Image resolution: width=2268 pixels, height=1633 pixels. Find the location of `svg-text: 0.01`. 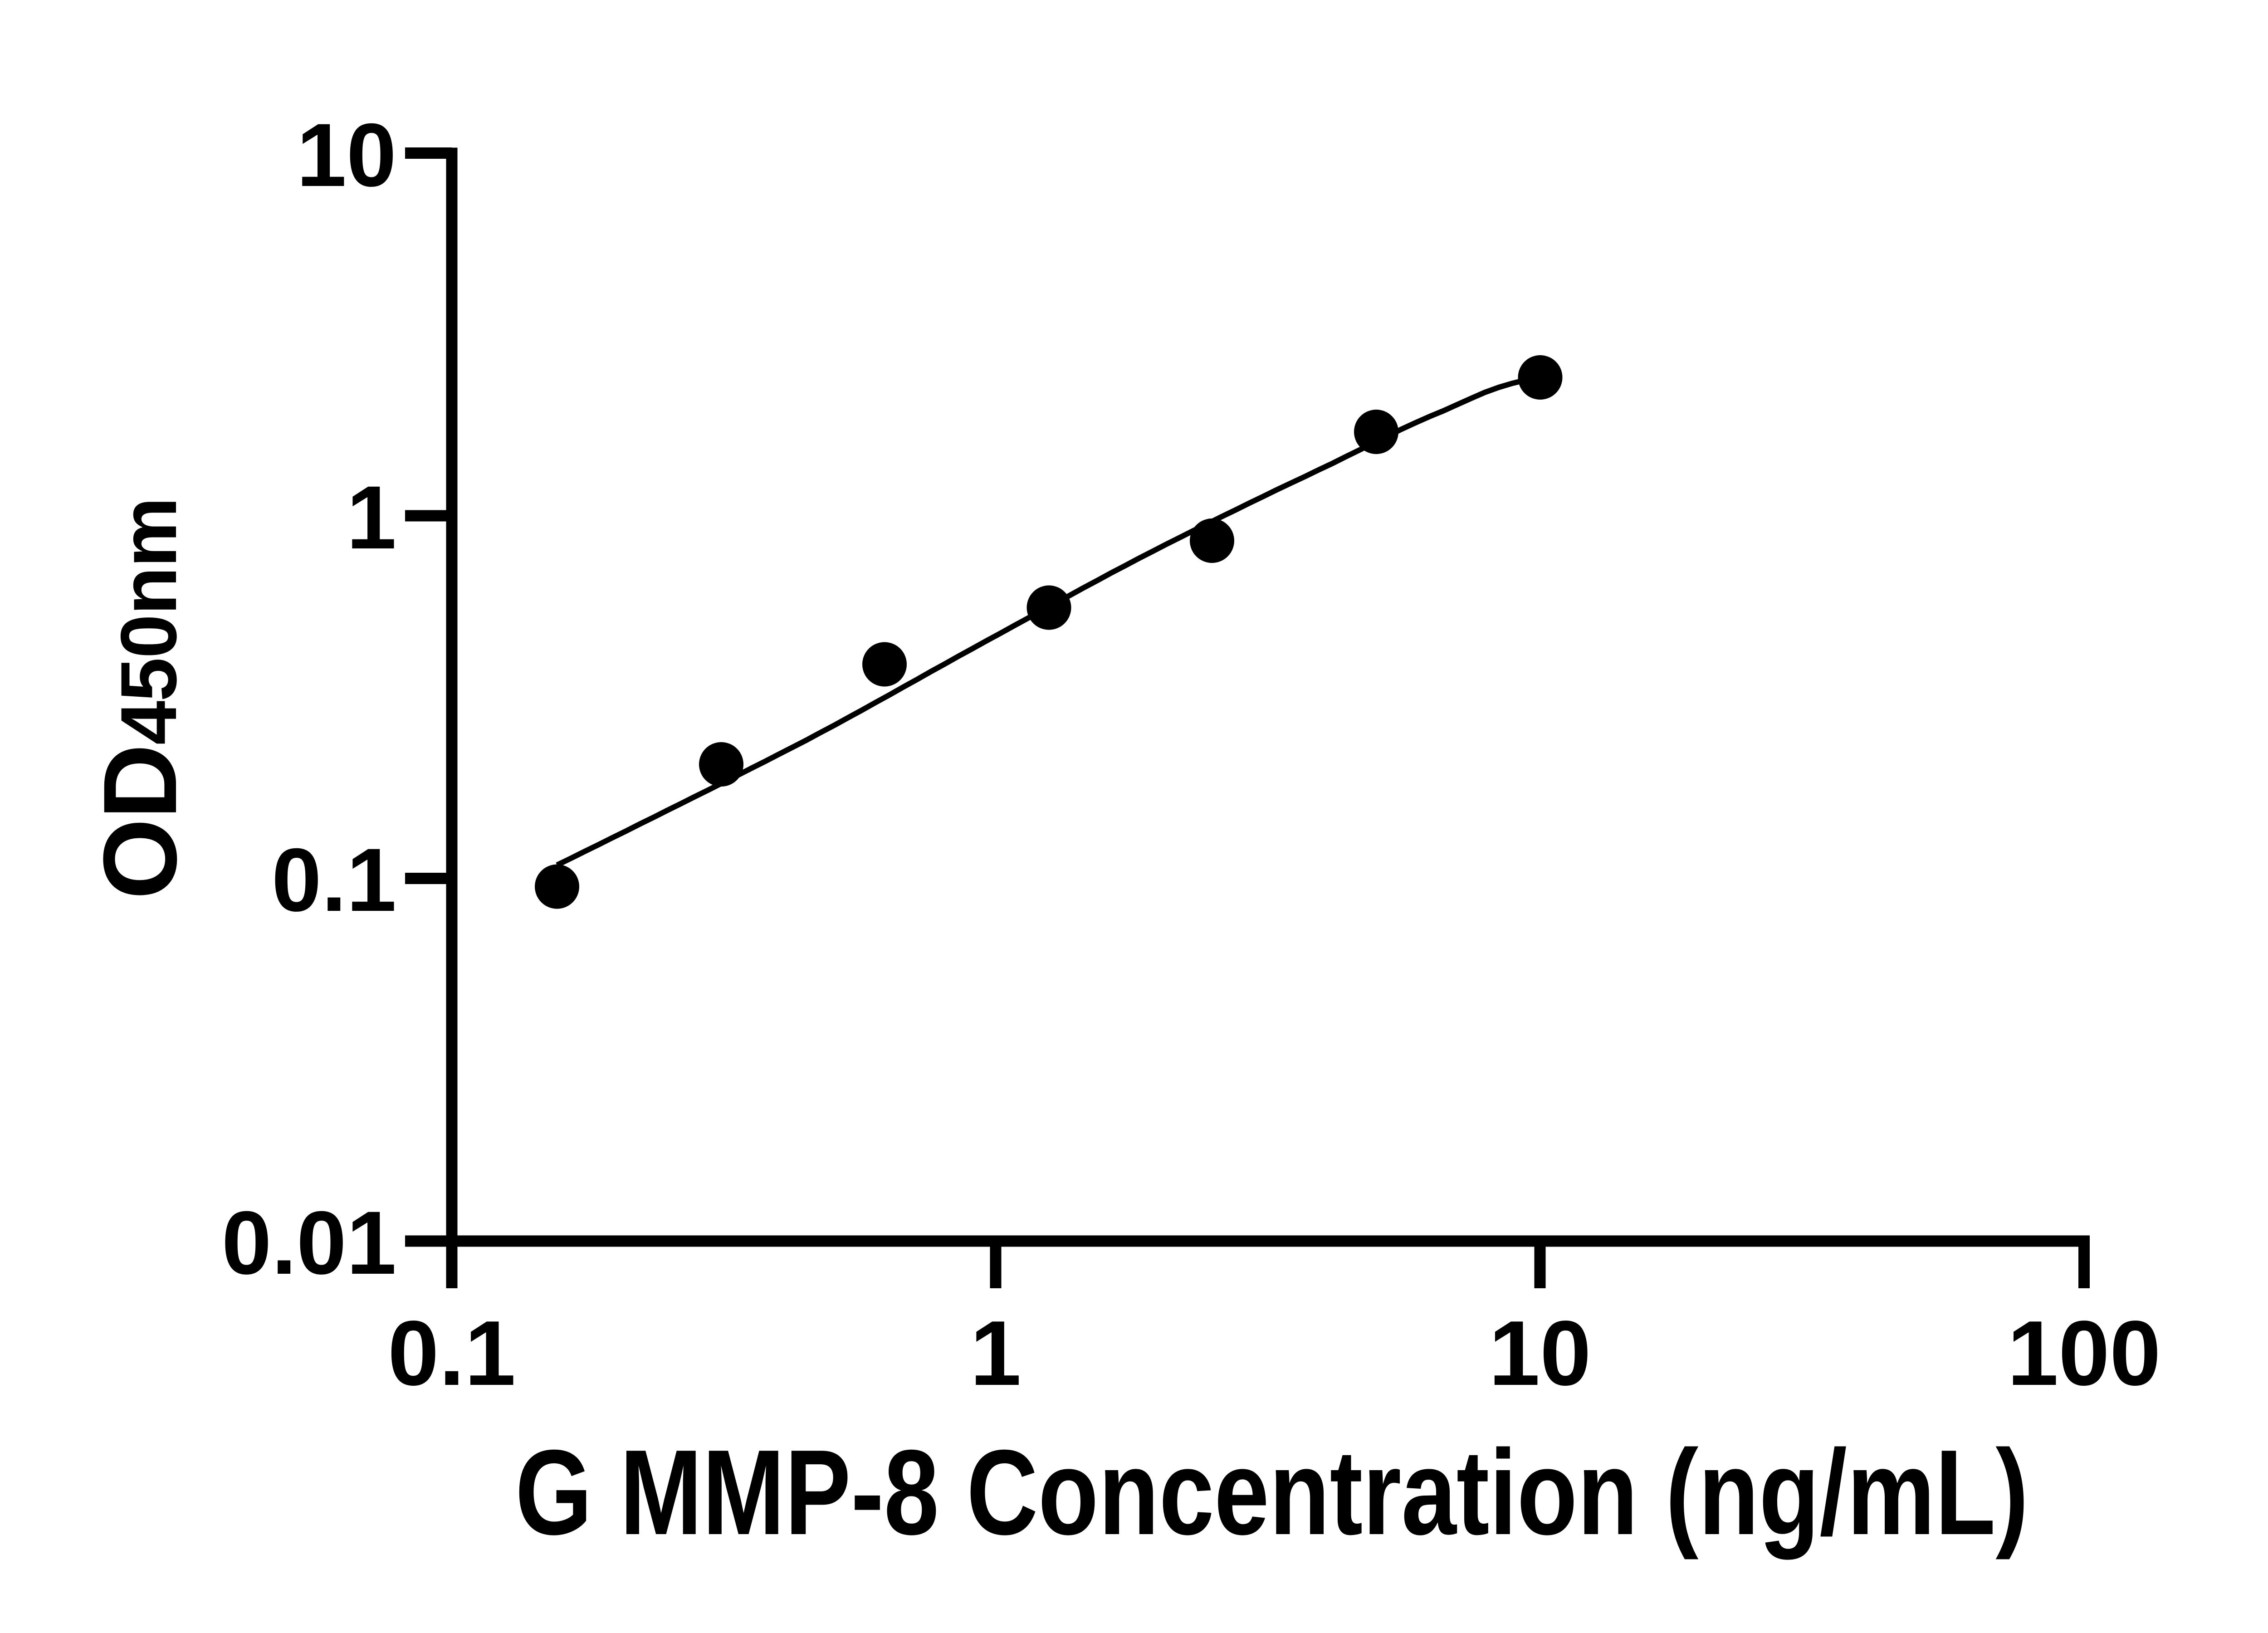

svg-text: 0.01 is located at coordinates (309, 1243).